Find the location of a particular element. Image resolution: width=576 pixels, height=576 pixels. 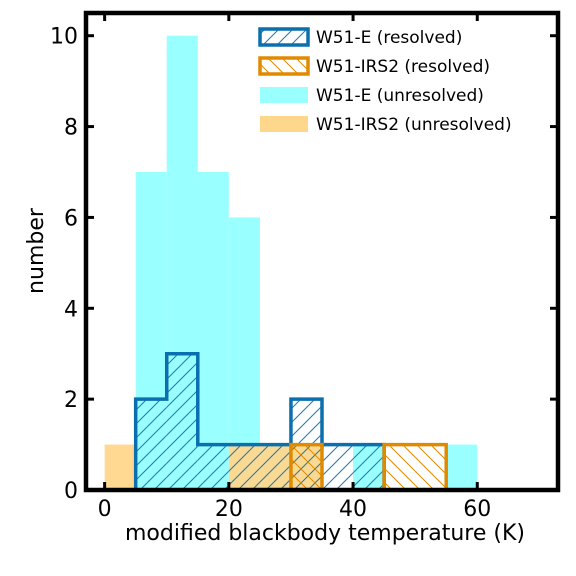

legend-swatch-w51-irs2-unresolved is located at coordinates (284, 124).